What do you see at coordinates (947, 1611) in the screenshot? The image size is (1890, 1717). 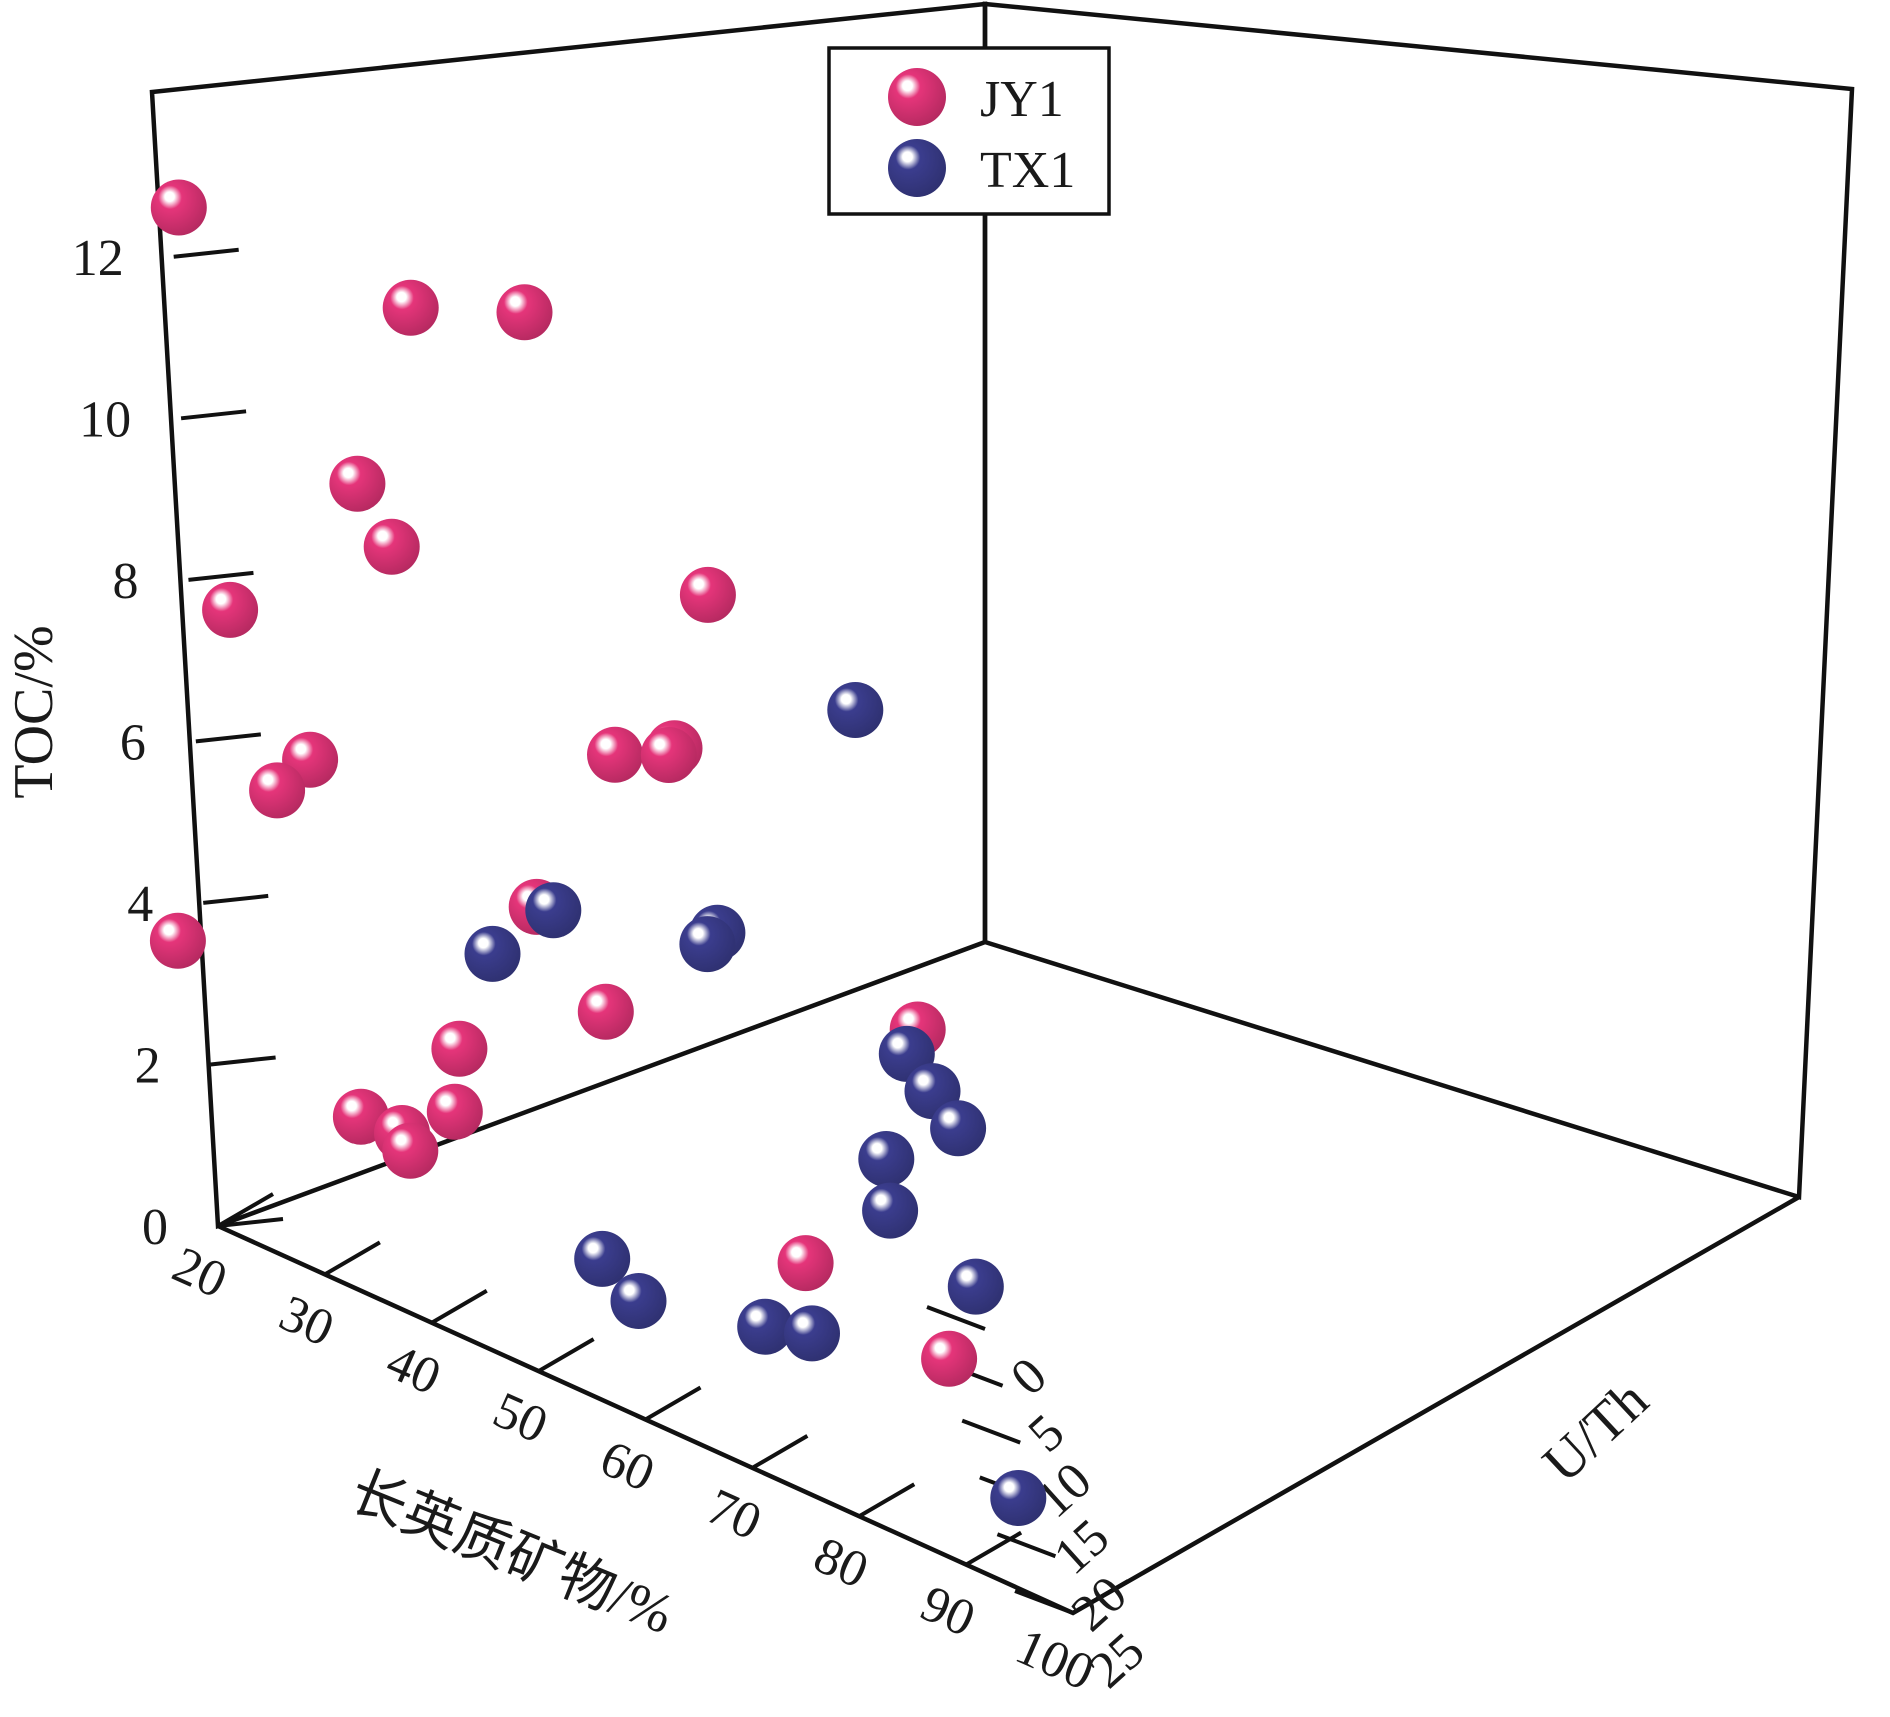 I see `felsic-tick-label: 90` at bounding box center [947, 1611].